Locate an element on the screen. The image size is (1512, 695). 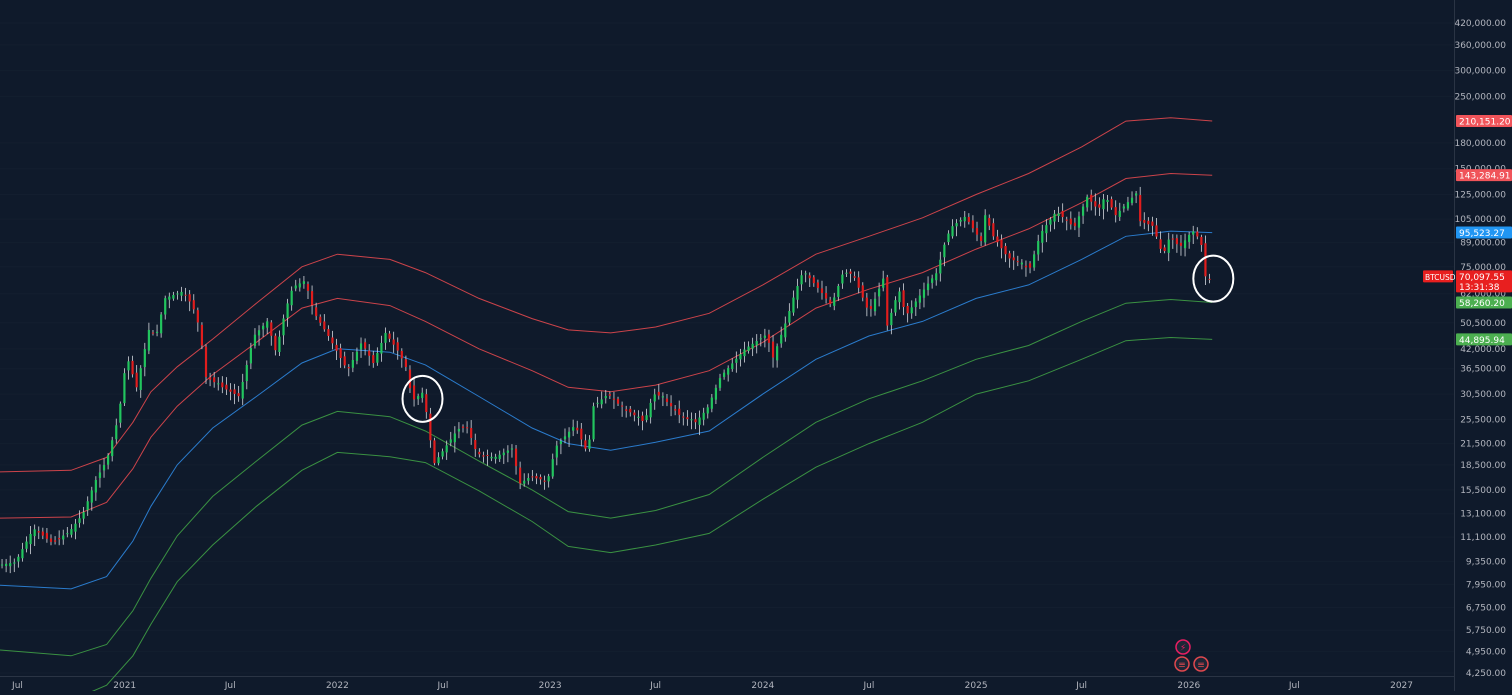
price-label-text: 58,260.20 is located at coordinates (1482, 304).